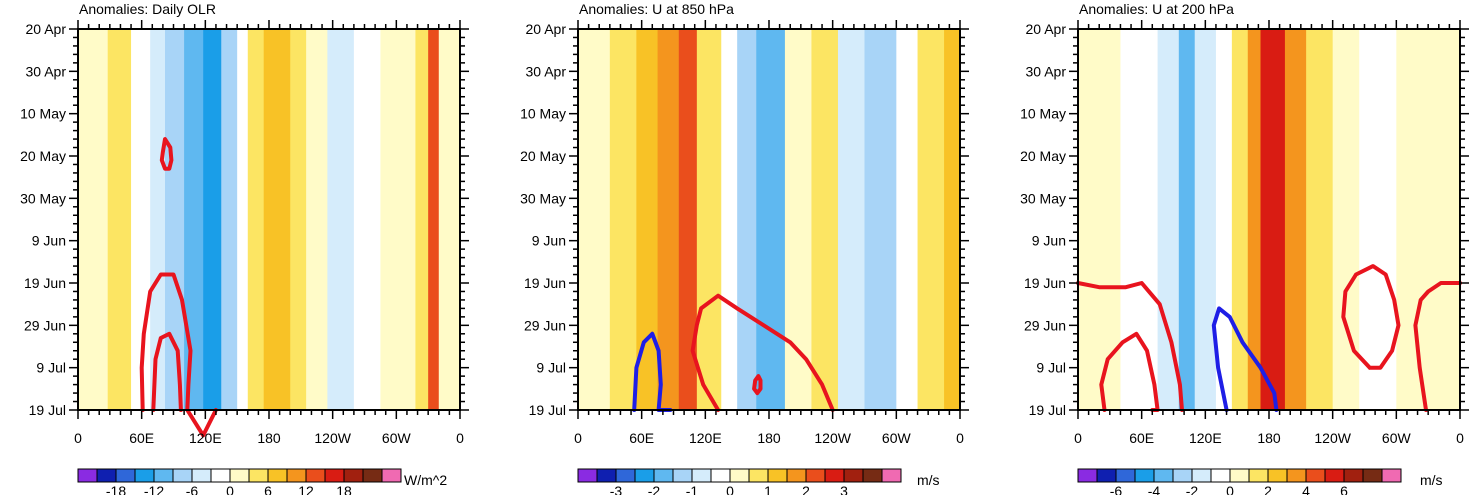 The image size is (1473, 495). I want to click on colorbar-label: 4, so click(1306, 489).